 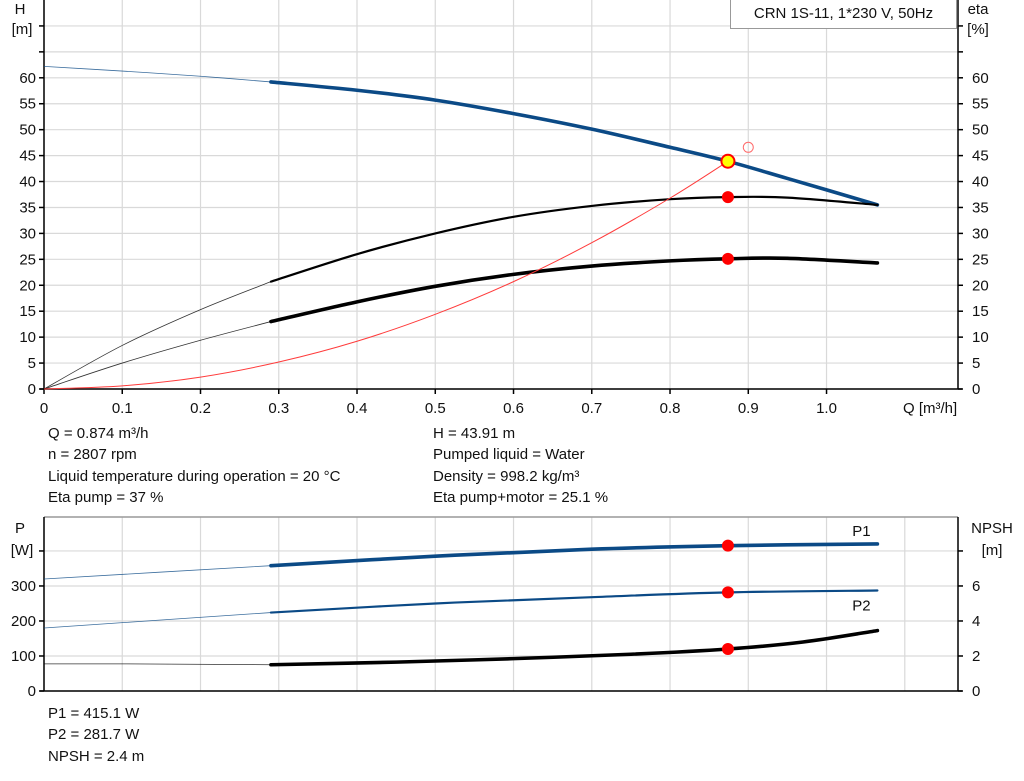 What do you see at coordinates (23, 586) in the screenshot?
I see `y-tick-label-left: 300` at bounding box center [23, 586].